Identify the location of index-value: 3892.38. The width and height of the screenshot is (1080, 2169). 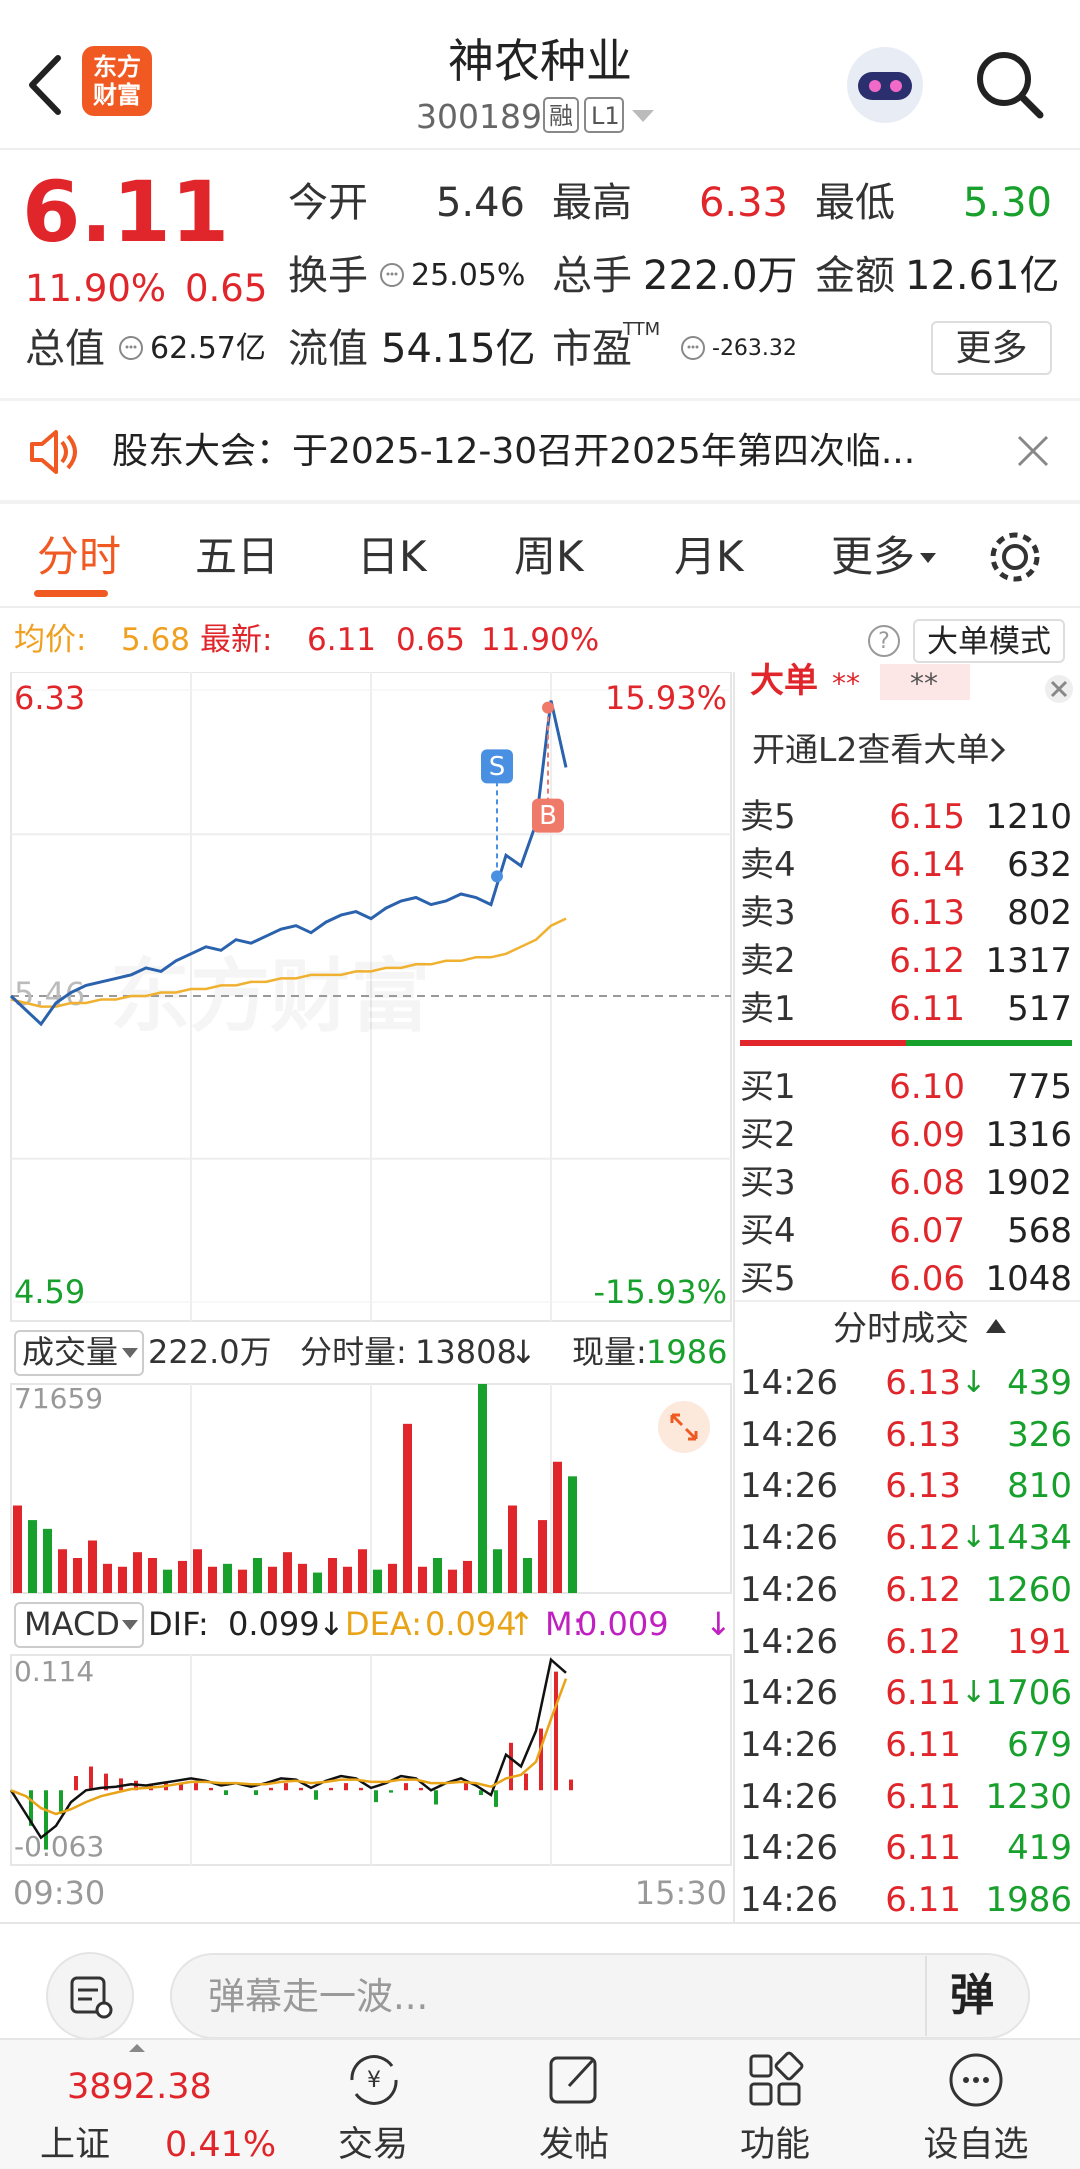
(139, 2087).